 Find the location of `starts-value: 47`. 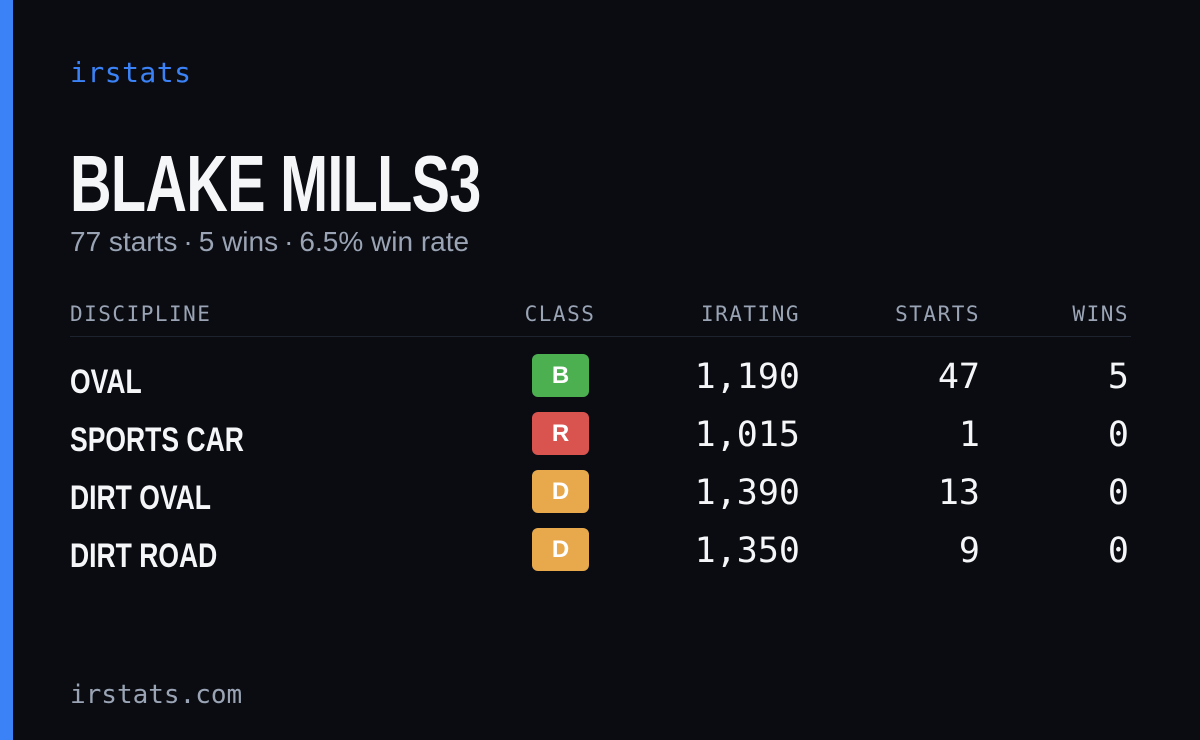

starts-value: 47 is located at coordinates (958, 377).